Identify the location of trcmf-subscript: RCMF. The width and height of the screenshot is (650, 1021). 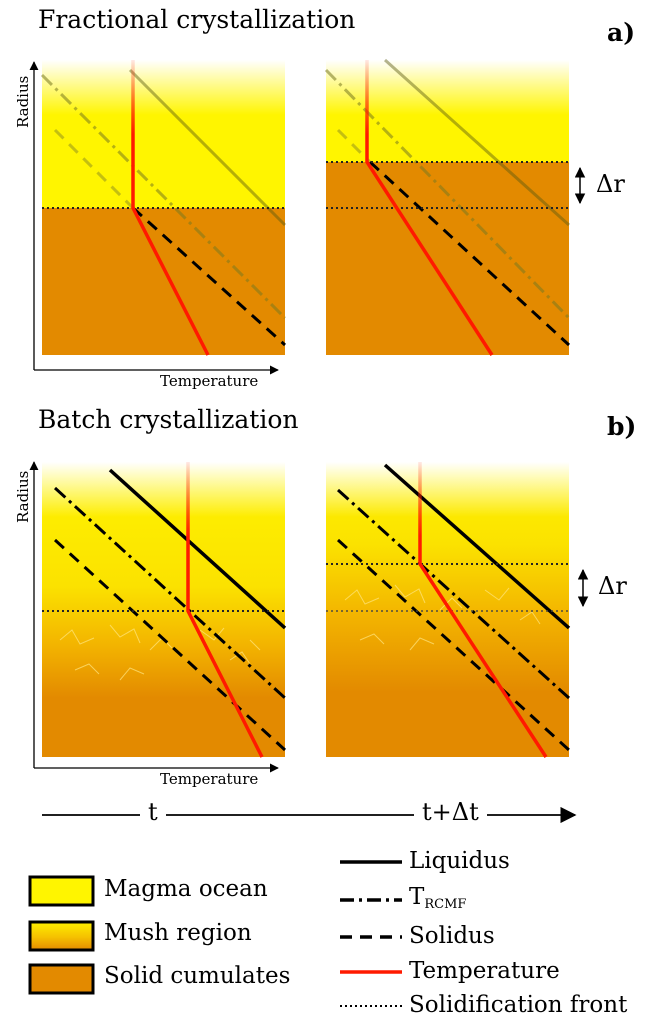
(445, 904).